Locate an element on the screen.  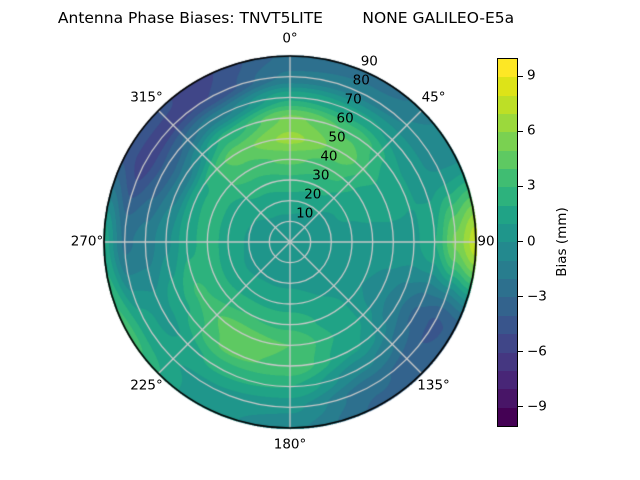
theta-tick-label: 45° is located at coordinates (433, 97).